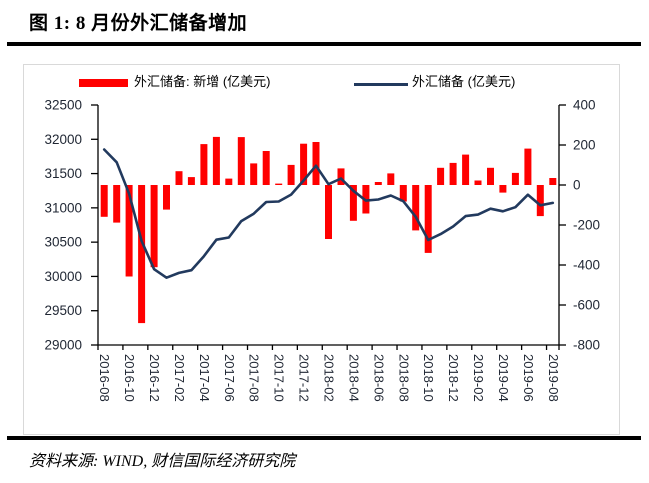 Image resolution: width=649 pixels, height=483 pixels. I want to click on x-axis-tick-label: 2017-08, so click(254, 378).